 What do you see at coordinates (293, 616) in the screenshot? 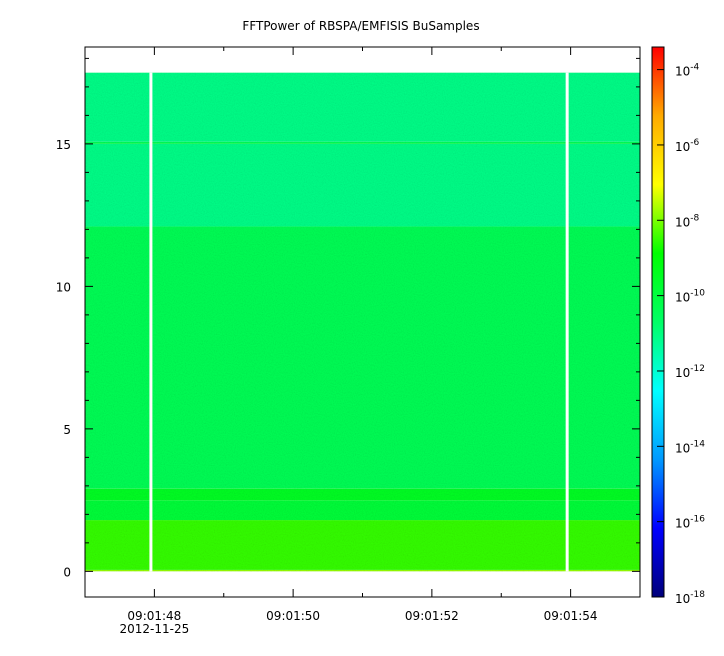
I see `x-tick-label: 09:01:50` at bounding box center [293, 616].